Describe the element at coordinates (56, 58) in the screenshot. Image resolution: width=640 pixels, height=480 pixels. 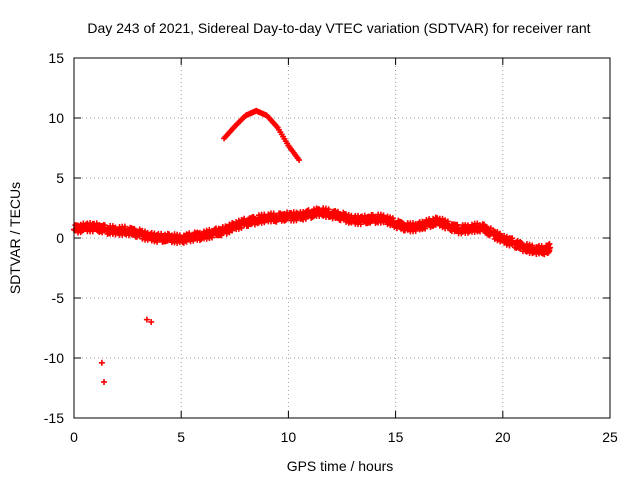
I see `y-tick-label: 15` at that location.